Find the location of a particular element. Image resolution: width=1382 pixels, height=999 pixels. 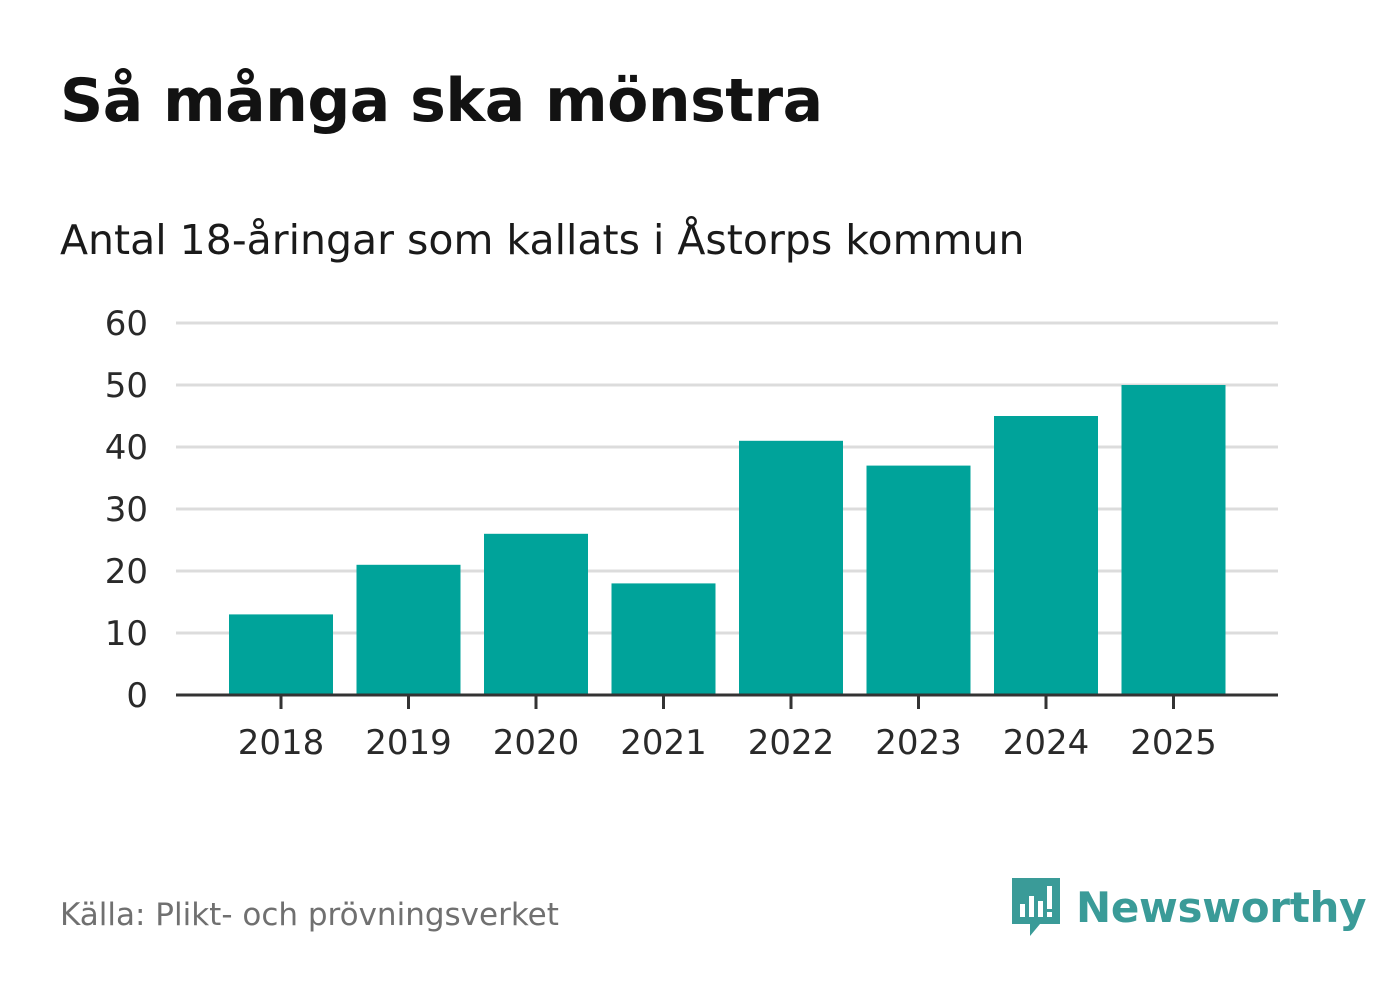

bar-2020 is located at coordinates (536, 614).